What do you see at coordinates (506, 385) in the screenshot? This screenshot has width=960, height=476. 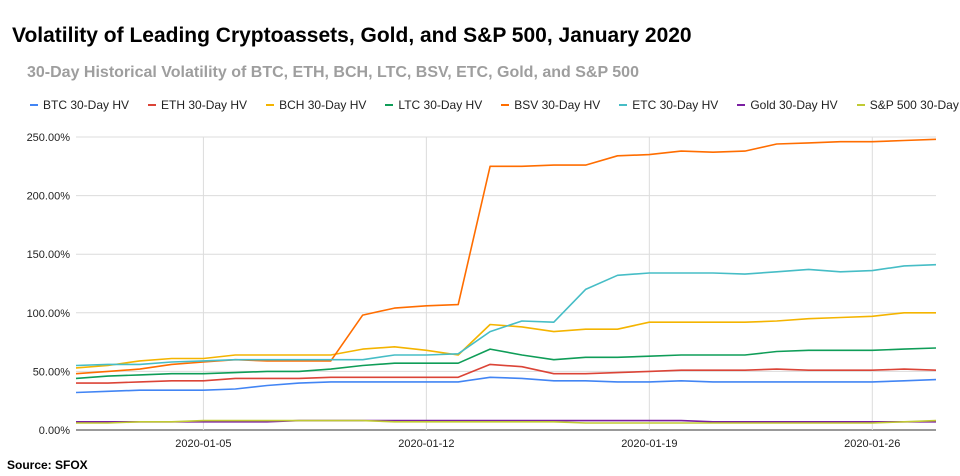 I see `series-line-btc-30-day-hv` at bounding box center [506, 385].